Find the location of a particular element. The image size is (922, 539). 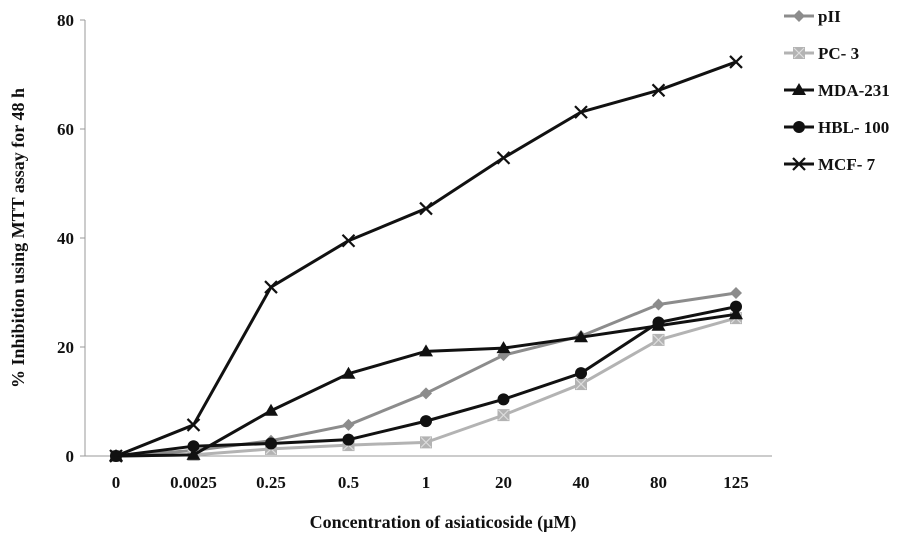

x-axis-ticks: 0 0.0025 0.25 0.5 1 20 40 80 125 is located at coordinates (430, 482).